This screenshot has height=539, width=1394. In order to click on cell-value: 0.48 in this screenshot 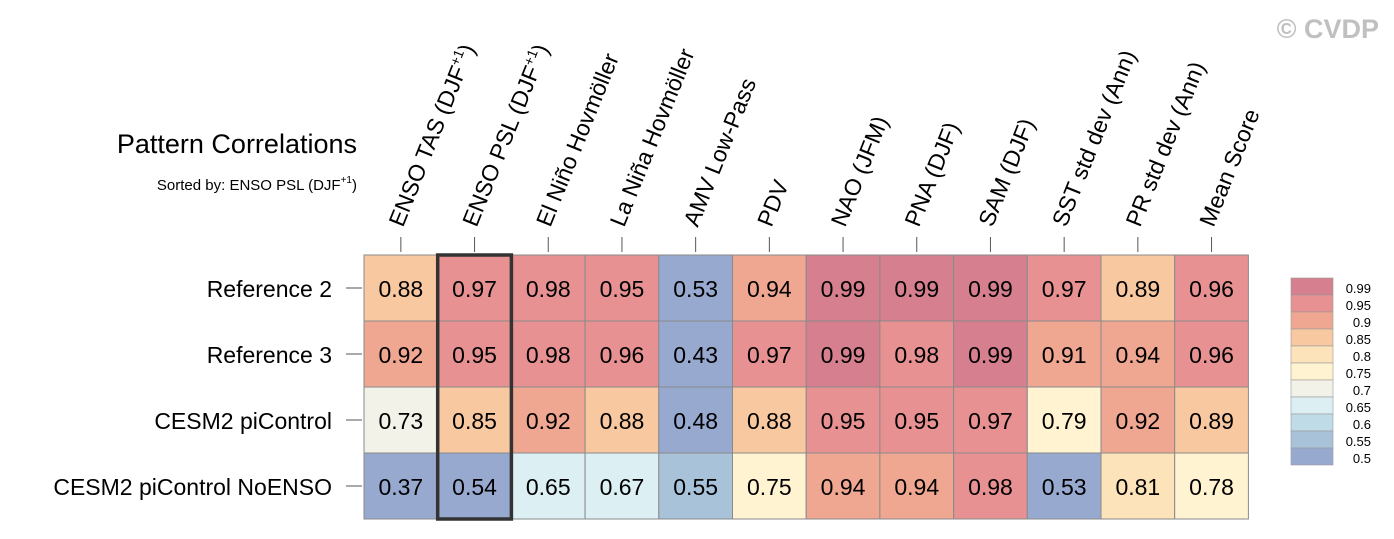, I will do `click(695, 421)`.